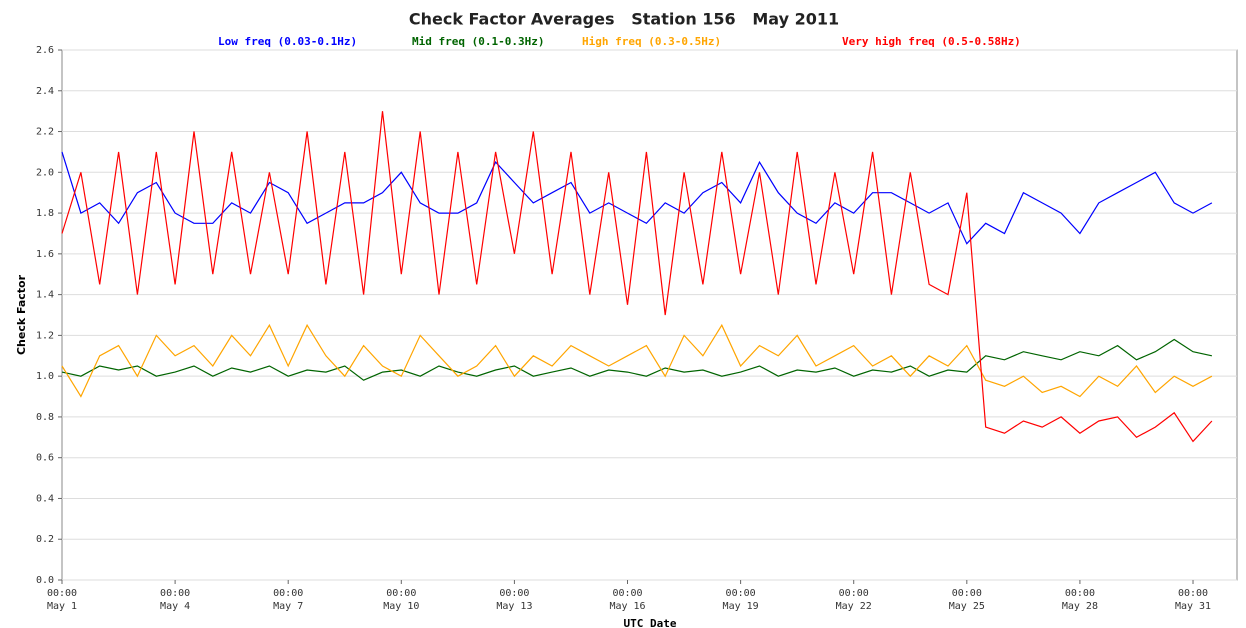 This screenshot has width=1246, height=628. I want to click on y-tick-label: 0.0, so click(45, 580).